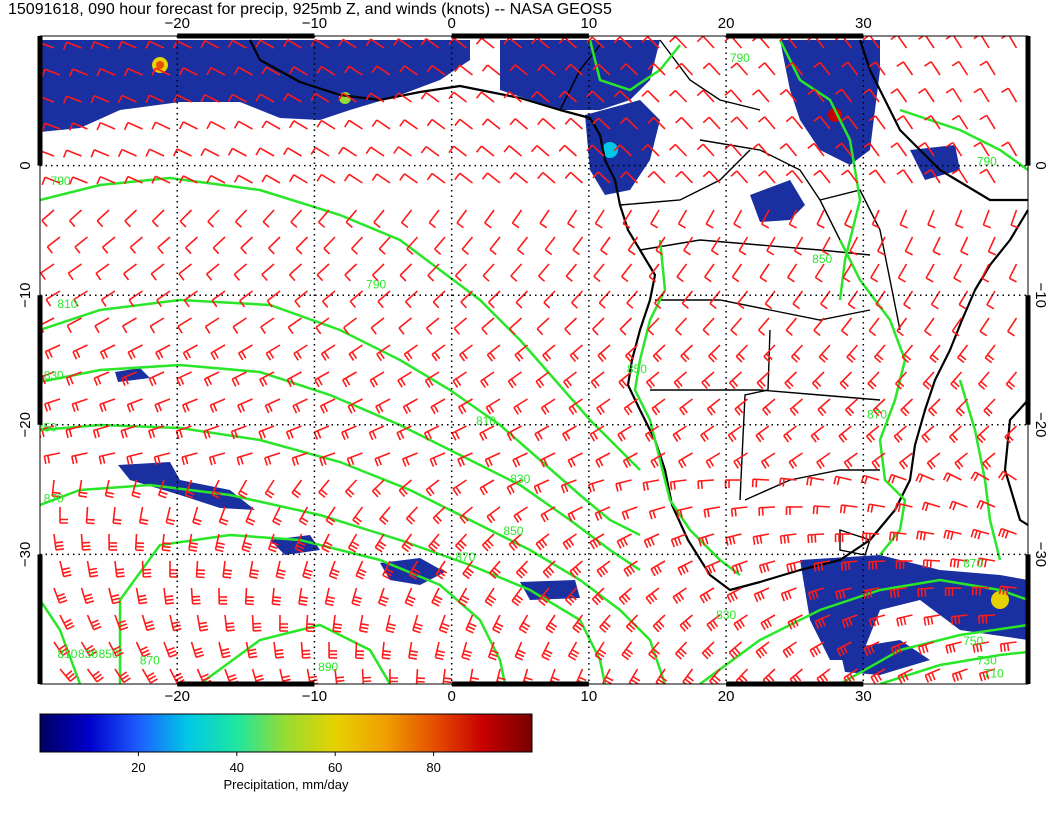  I want to click on colorbar-tick-label: 60, so click(335, 767).